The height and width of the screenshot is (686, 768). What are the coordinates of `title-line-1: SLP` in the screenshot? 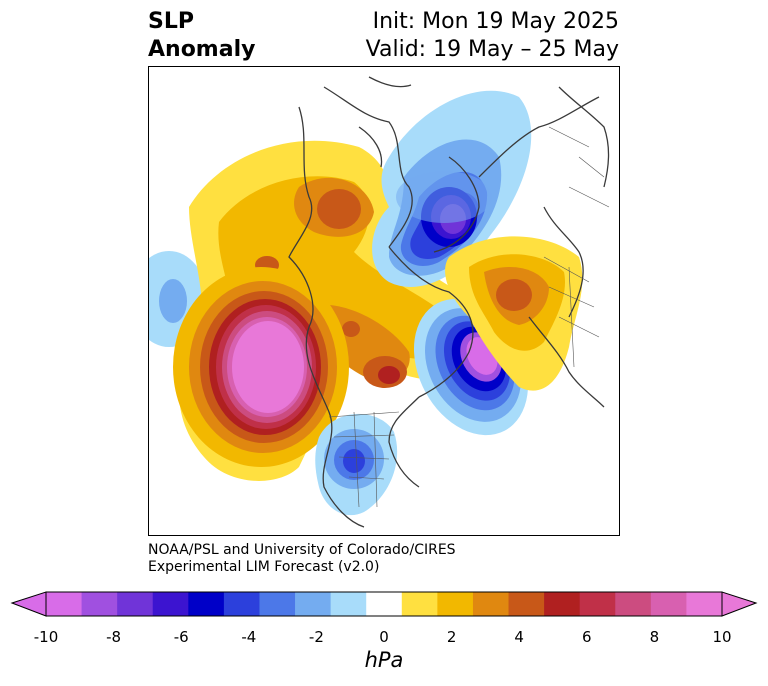 It's located at (171, 21).